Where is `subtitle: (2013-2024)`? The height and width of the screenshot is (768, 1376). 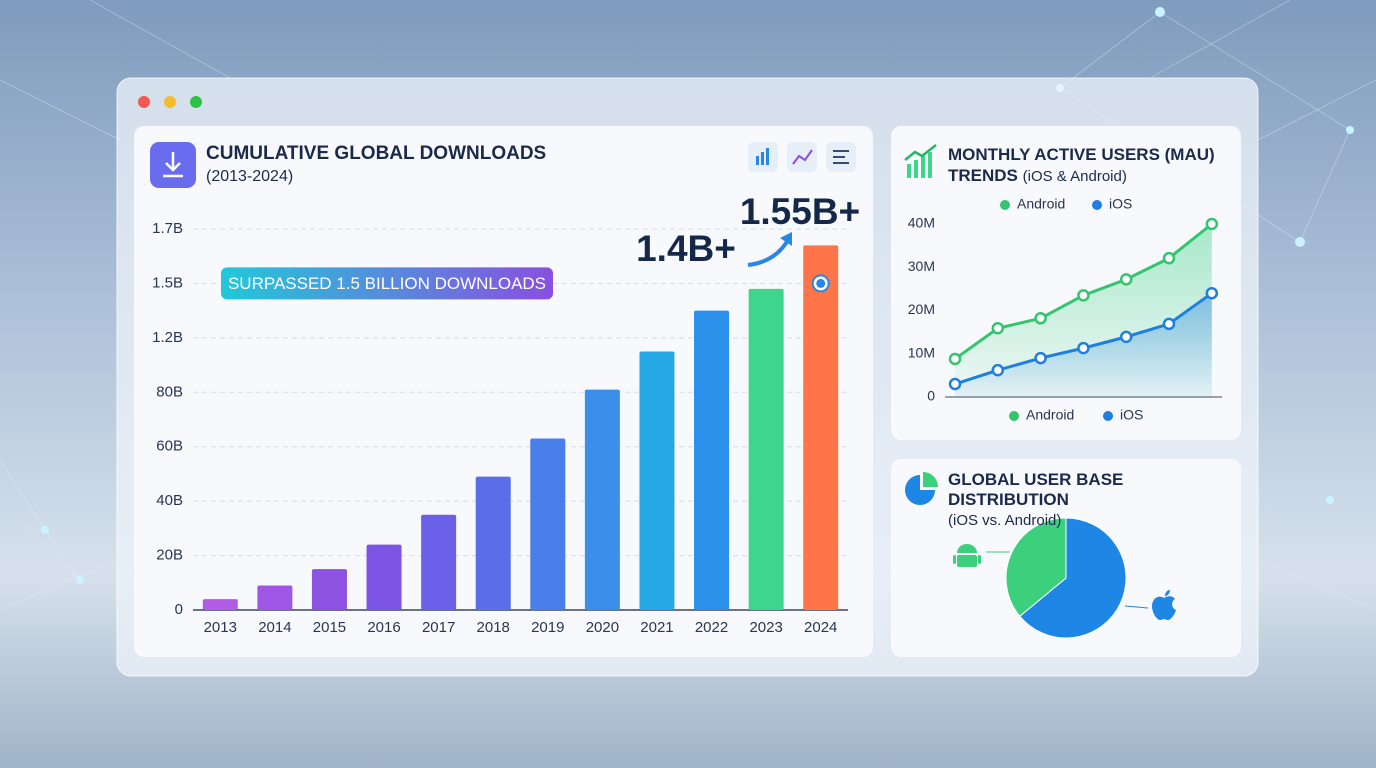
subtitle: (2013-2024) is located at coordinates (250, 176).